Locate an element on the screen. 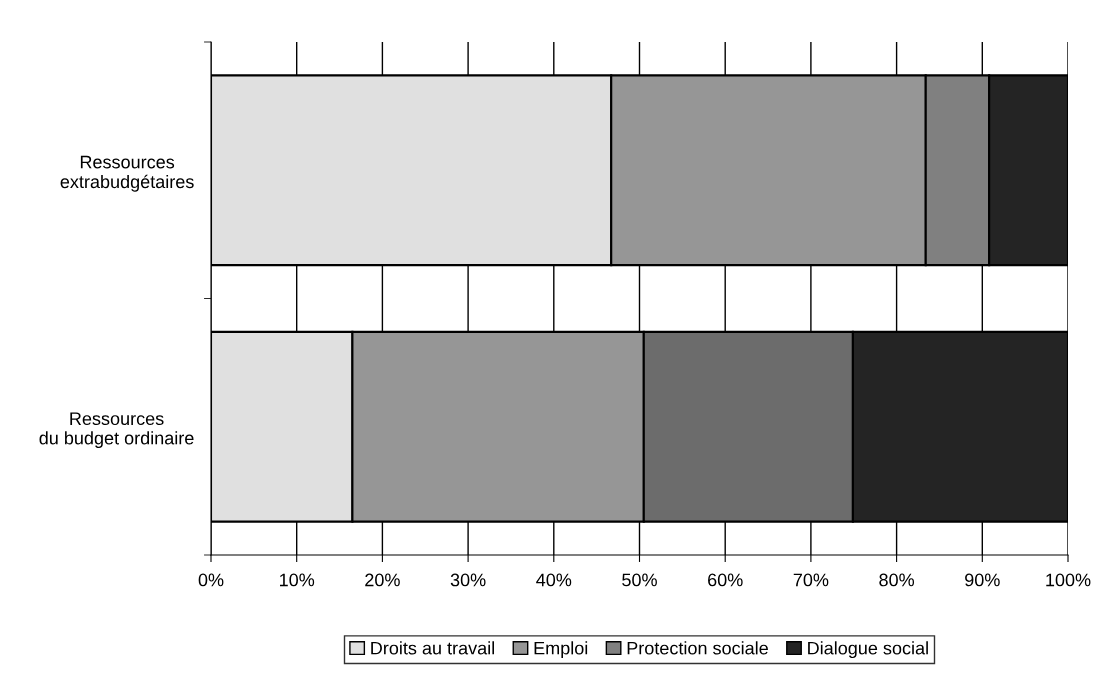 This screenshot has height=675, width=1096. x-tick-label: 10% is located at coordinates (297, 580).